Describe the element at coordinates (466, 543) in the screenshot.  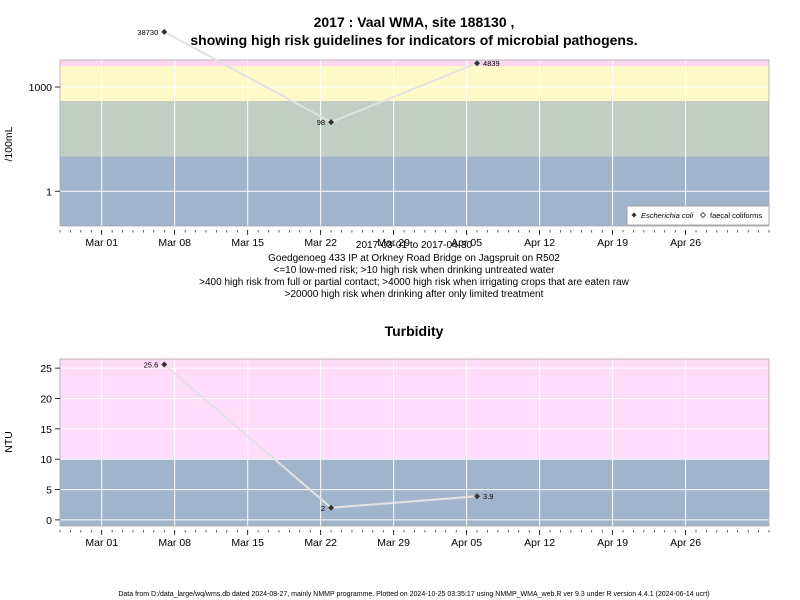
I see `chart2-x-tick-label-5: Apr 05` at that location.